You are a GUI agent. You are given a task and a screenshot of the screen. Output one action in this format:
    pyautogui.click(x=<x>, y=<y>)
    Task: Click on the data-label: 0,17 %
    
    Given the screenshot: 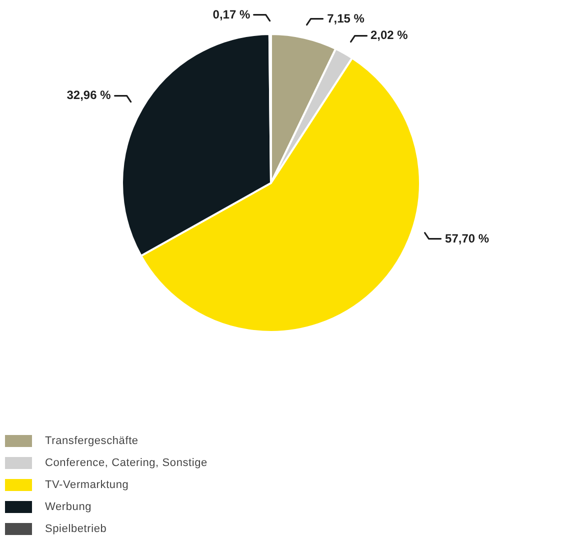 What is the action you would take?
    pyautogui.click(x=231, y=14)
    